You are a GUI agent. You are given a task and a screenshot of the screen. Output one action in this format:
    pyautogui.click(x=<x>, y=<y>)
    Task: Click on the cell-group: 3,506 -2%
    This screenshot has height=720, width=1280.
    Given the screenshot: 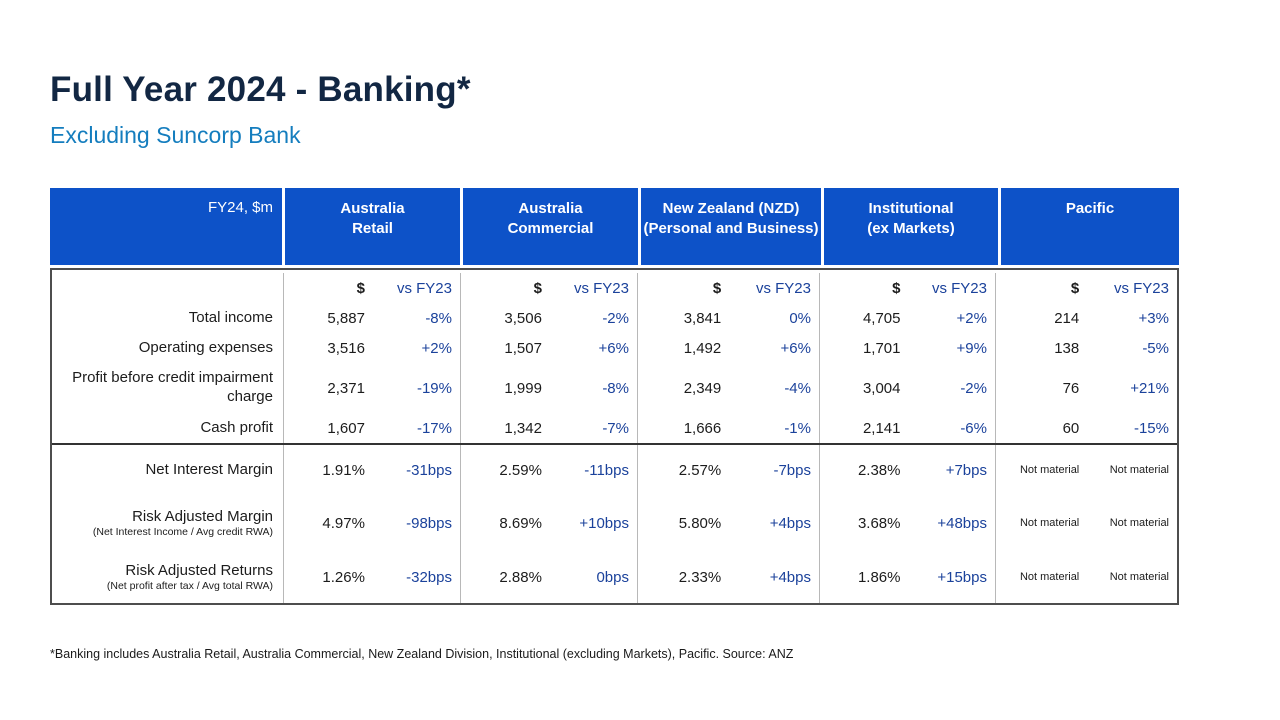 What is the action you would take?
    pyautogui.click(x=549, y=318)
    